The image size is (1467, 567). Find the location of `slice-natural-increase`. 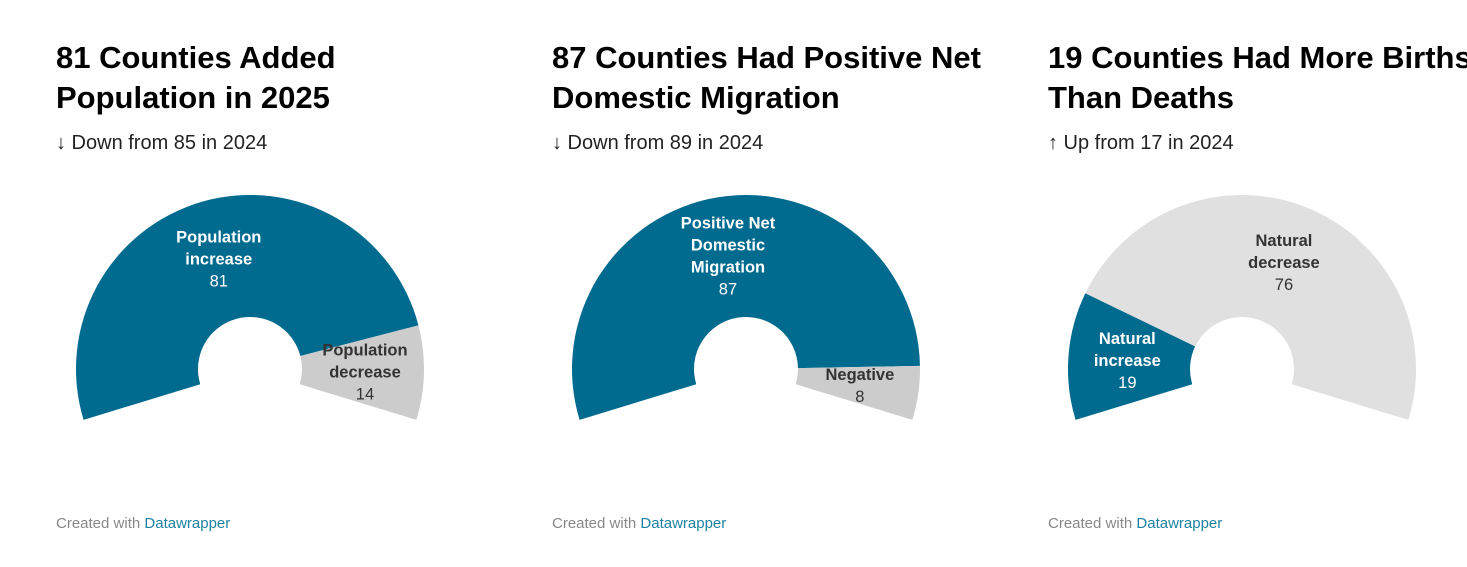

slice-natural-increase is located at coordinates (1132, 356).